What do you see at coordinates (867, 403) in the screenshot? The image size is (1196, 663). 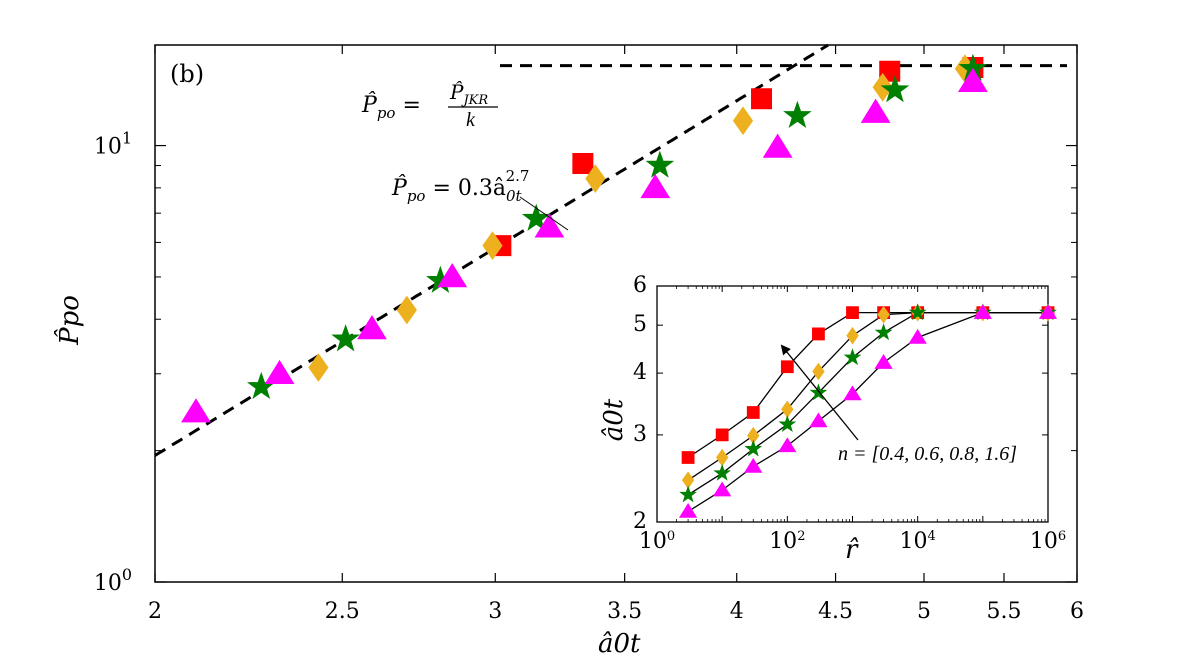 I see `inset-line-star` at bounding box center [867, 403].